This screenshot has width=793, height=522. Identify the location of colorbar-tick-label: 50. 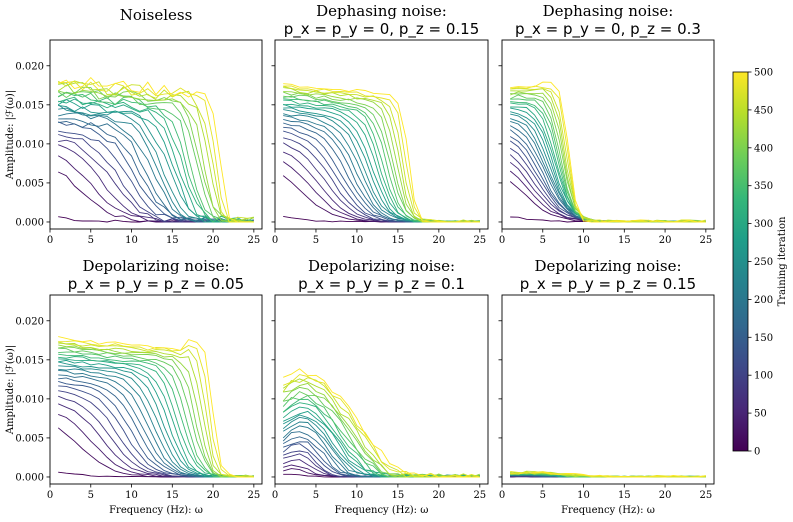
(760, 414).